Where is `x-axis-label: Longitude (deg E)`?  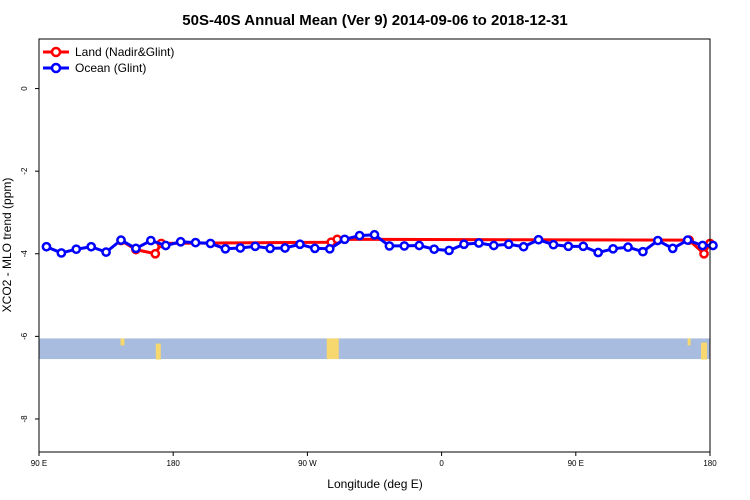 x-axis-label: Longitude (deg E) is located at coordinates (374, 484).